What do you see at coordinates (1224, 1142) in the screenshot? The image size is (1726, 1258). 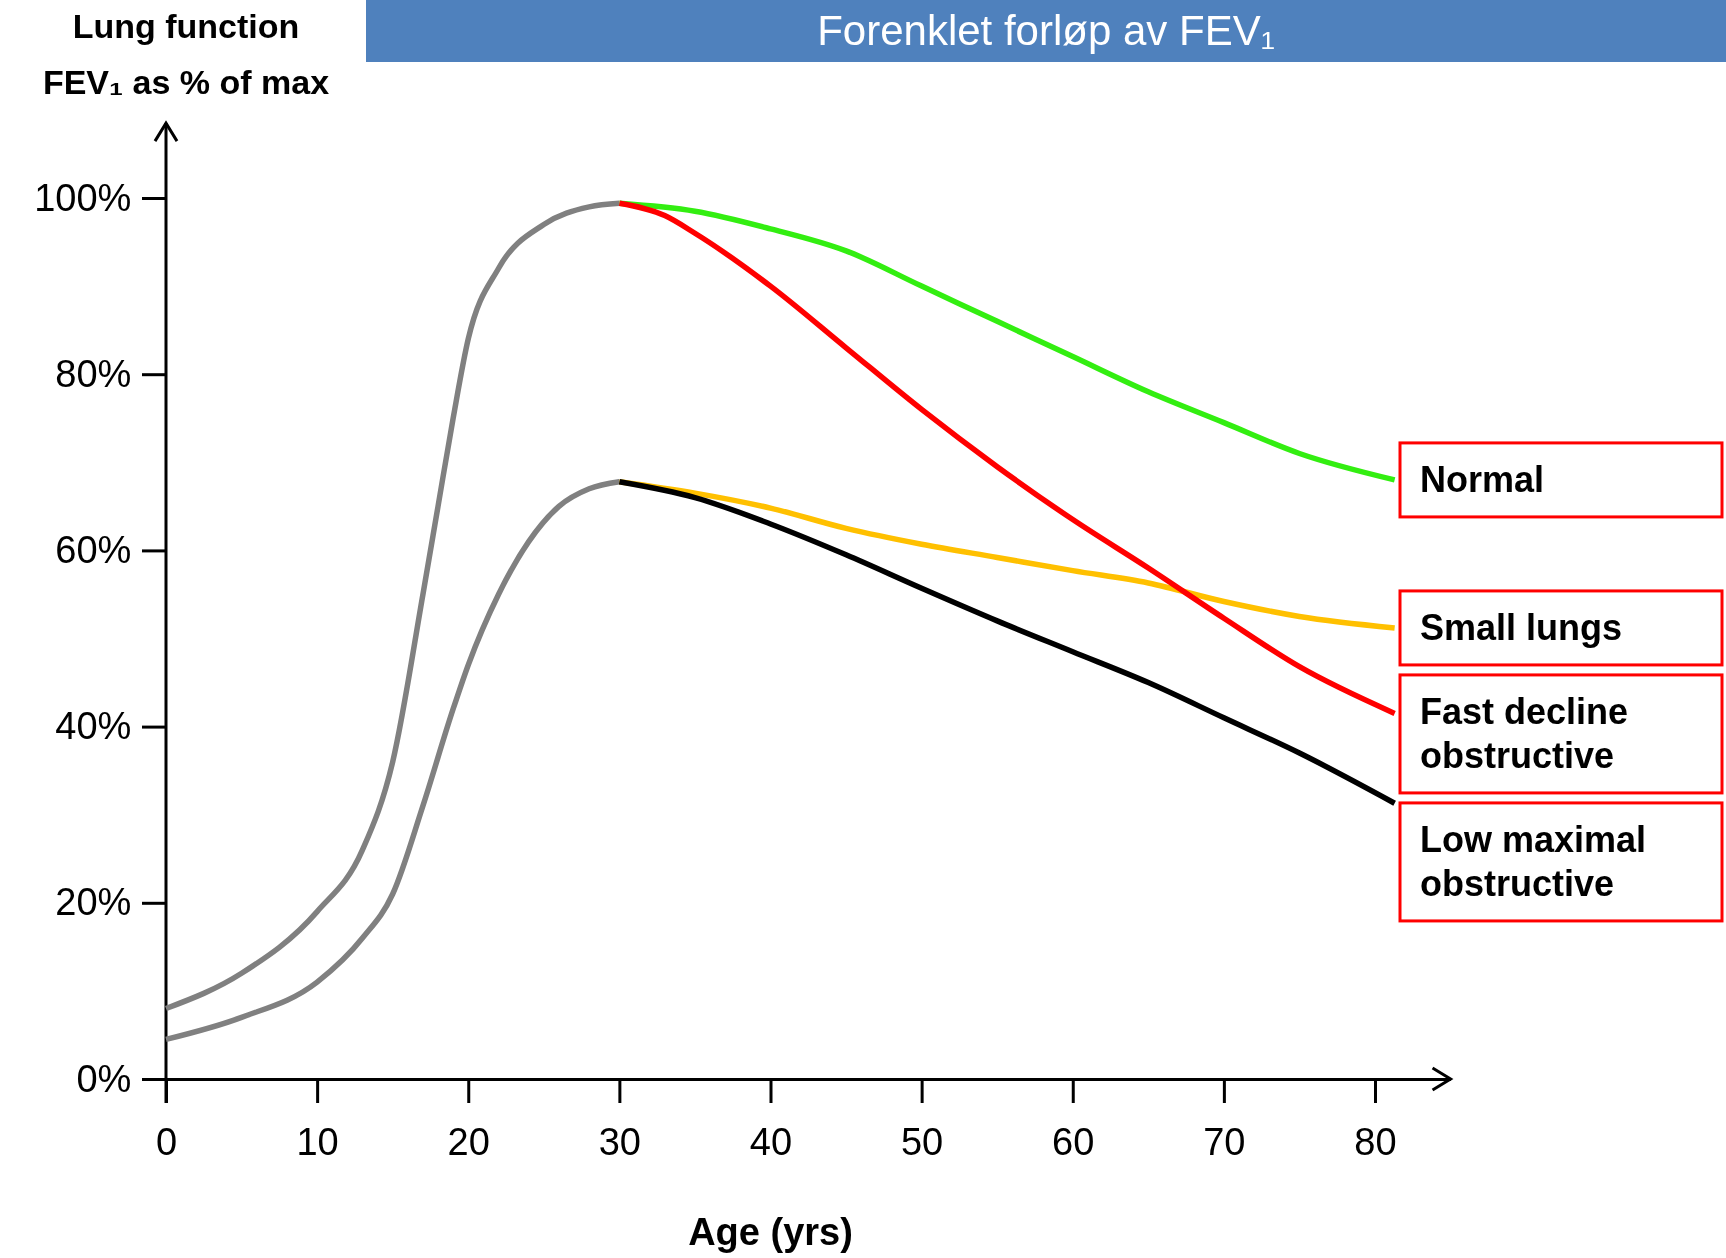 I see `x-tick-label: 70` at bounding box center [1224, 1142].